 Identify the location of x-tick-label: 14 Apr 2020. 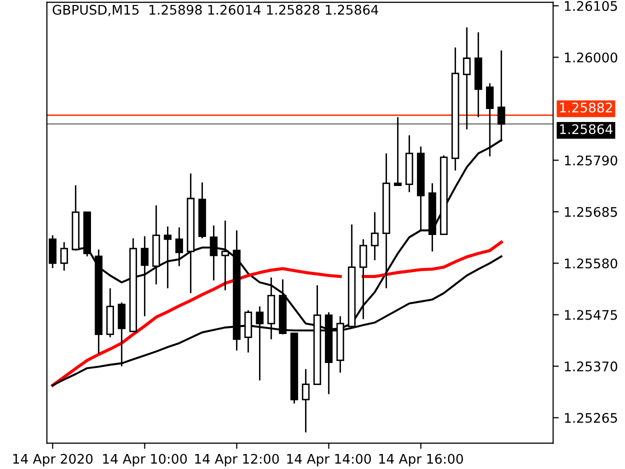
(53, 460).